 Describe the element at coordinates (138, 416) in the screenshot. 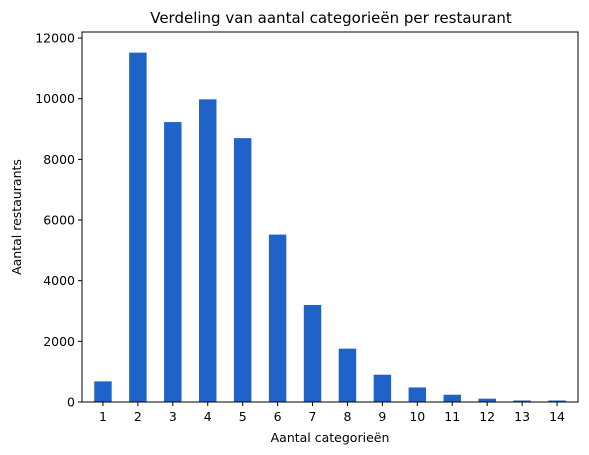

I see `x-tick-label: 2` at that location.